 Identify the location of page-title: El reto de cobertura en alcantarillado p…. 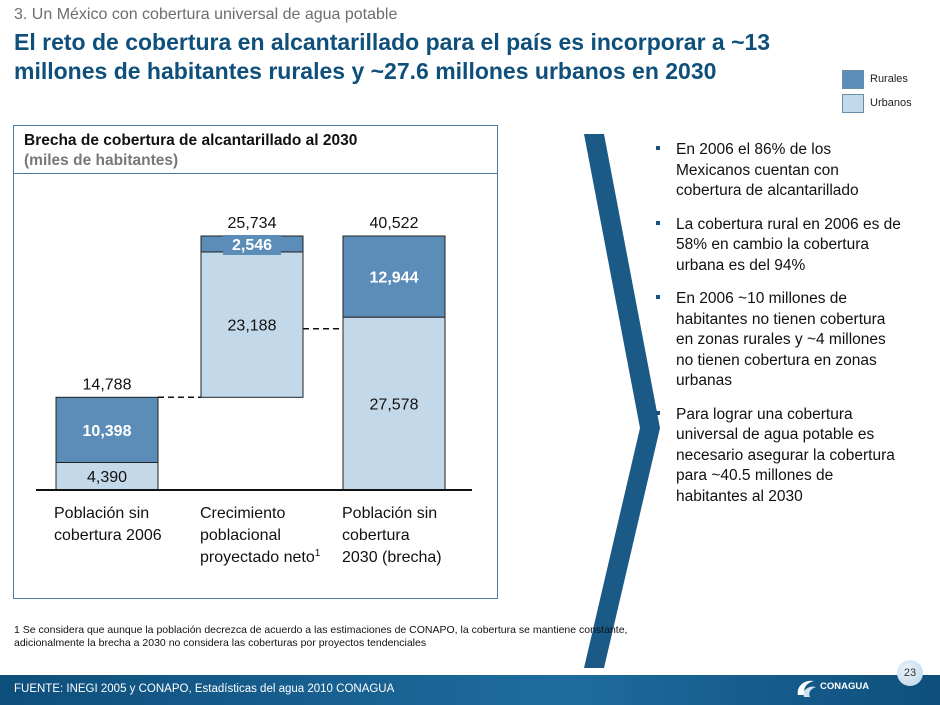
(392, 56).